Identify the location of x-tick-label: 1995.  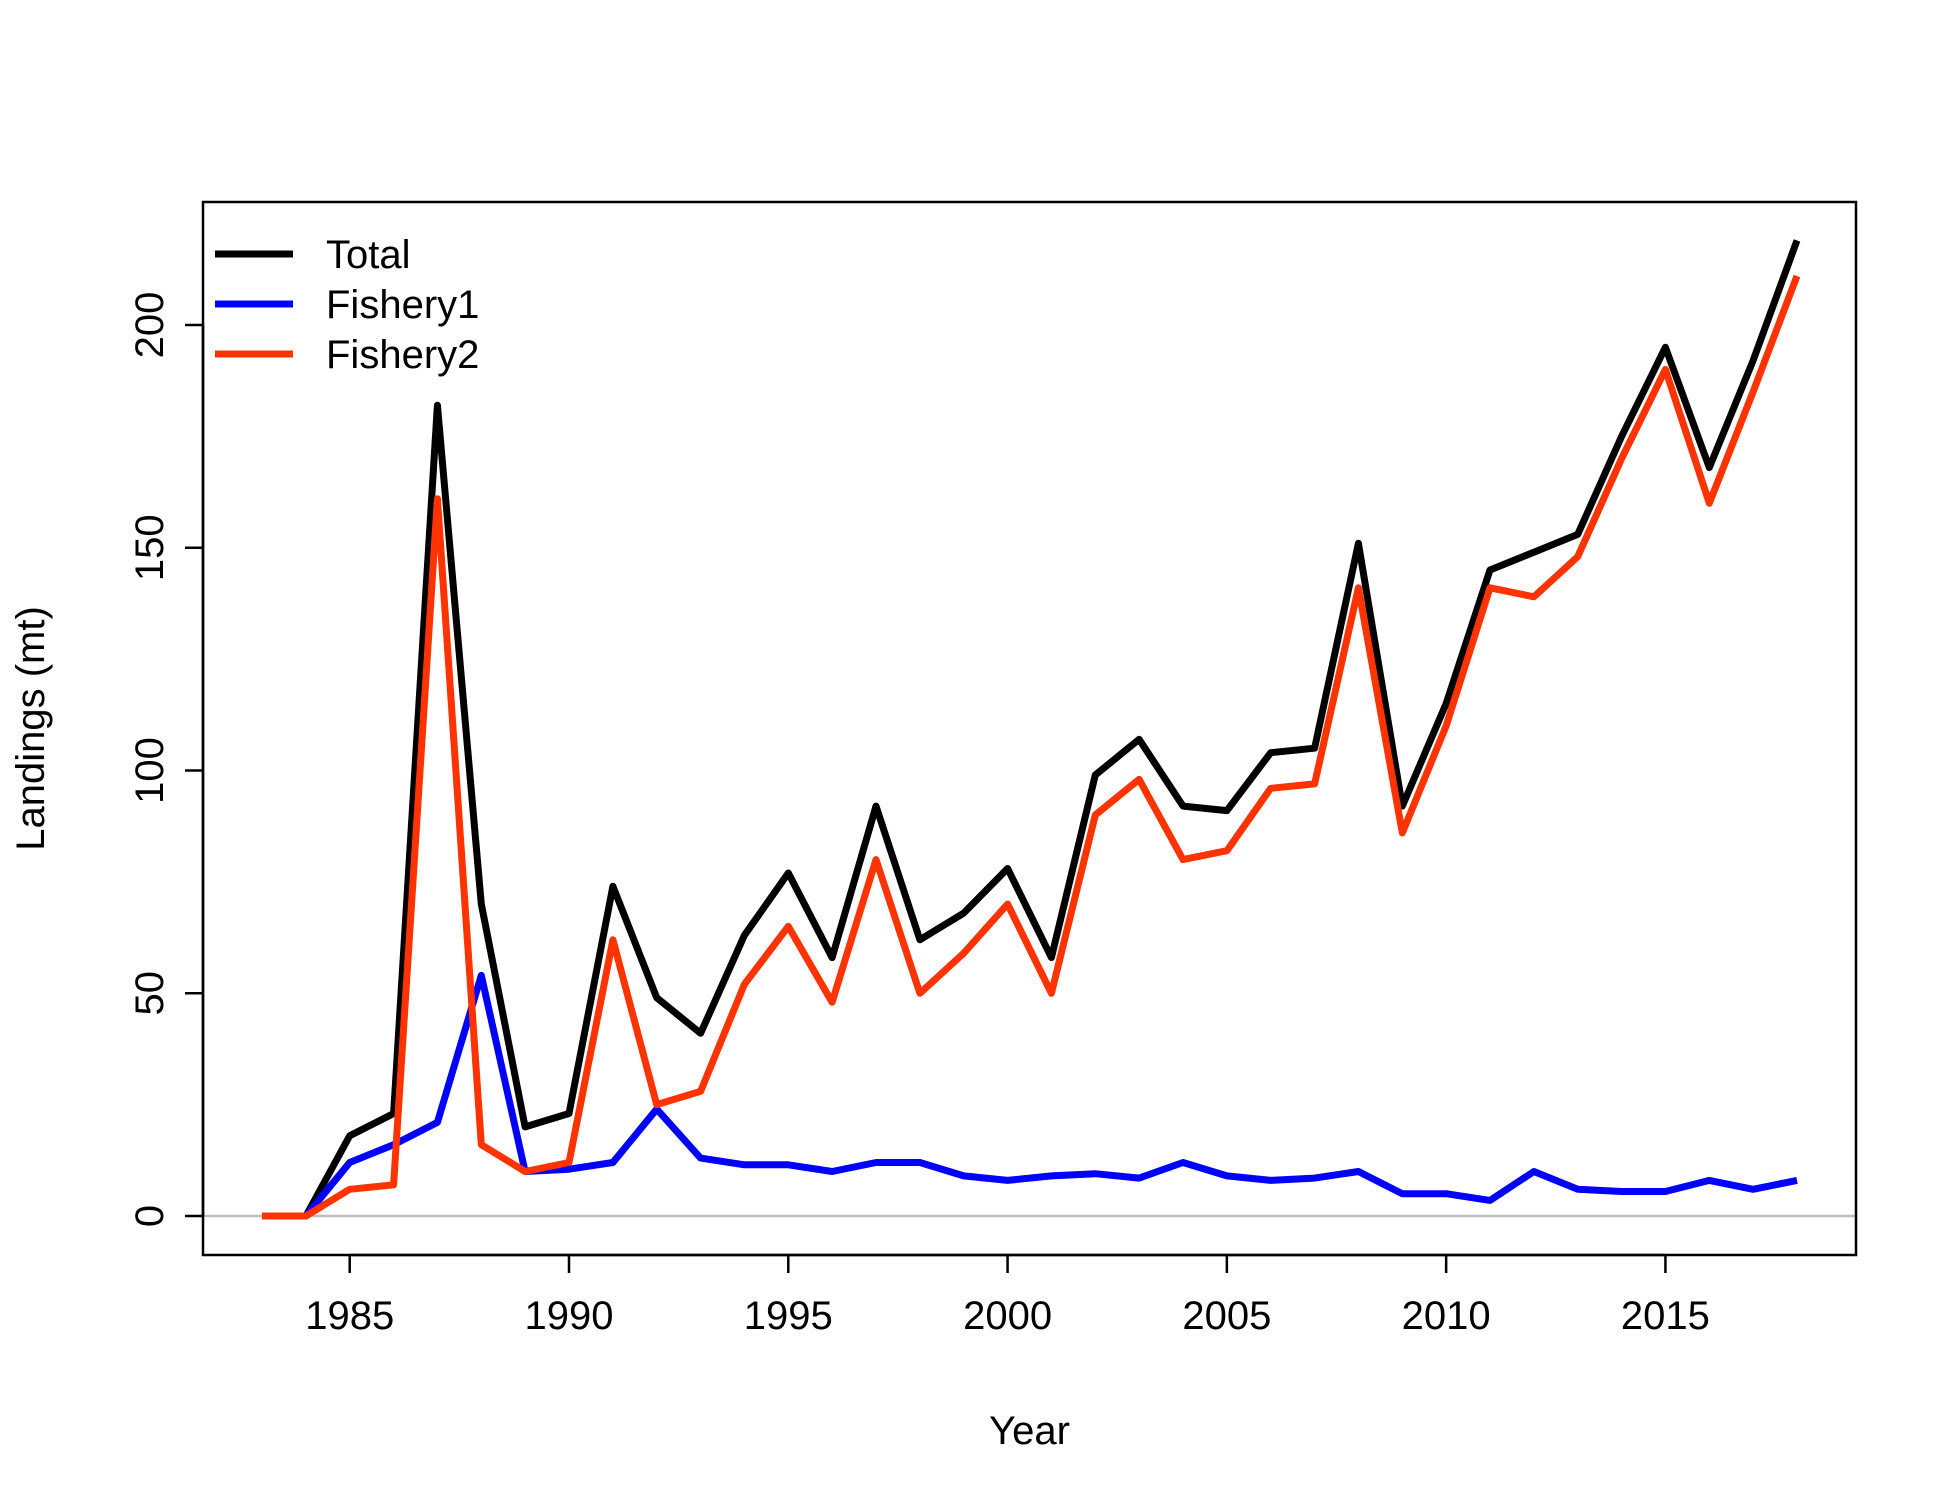
(788, 1316).